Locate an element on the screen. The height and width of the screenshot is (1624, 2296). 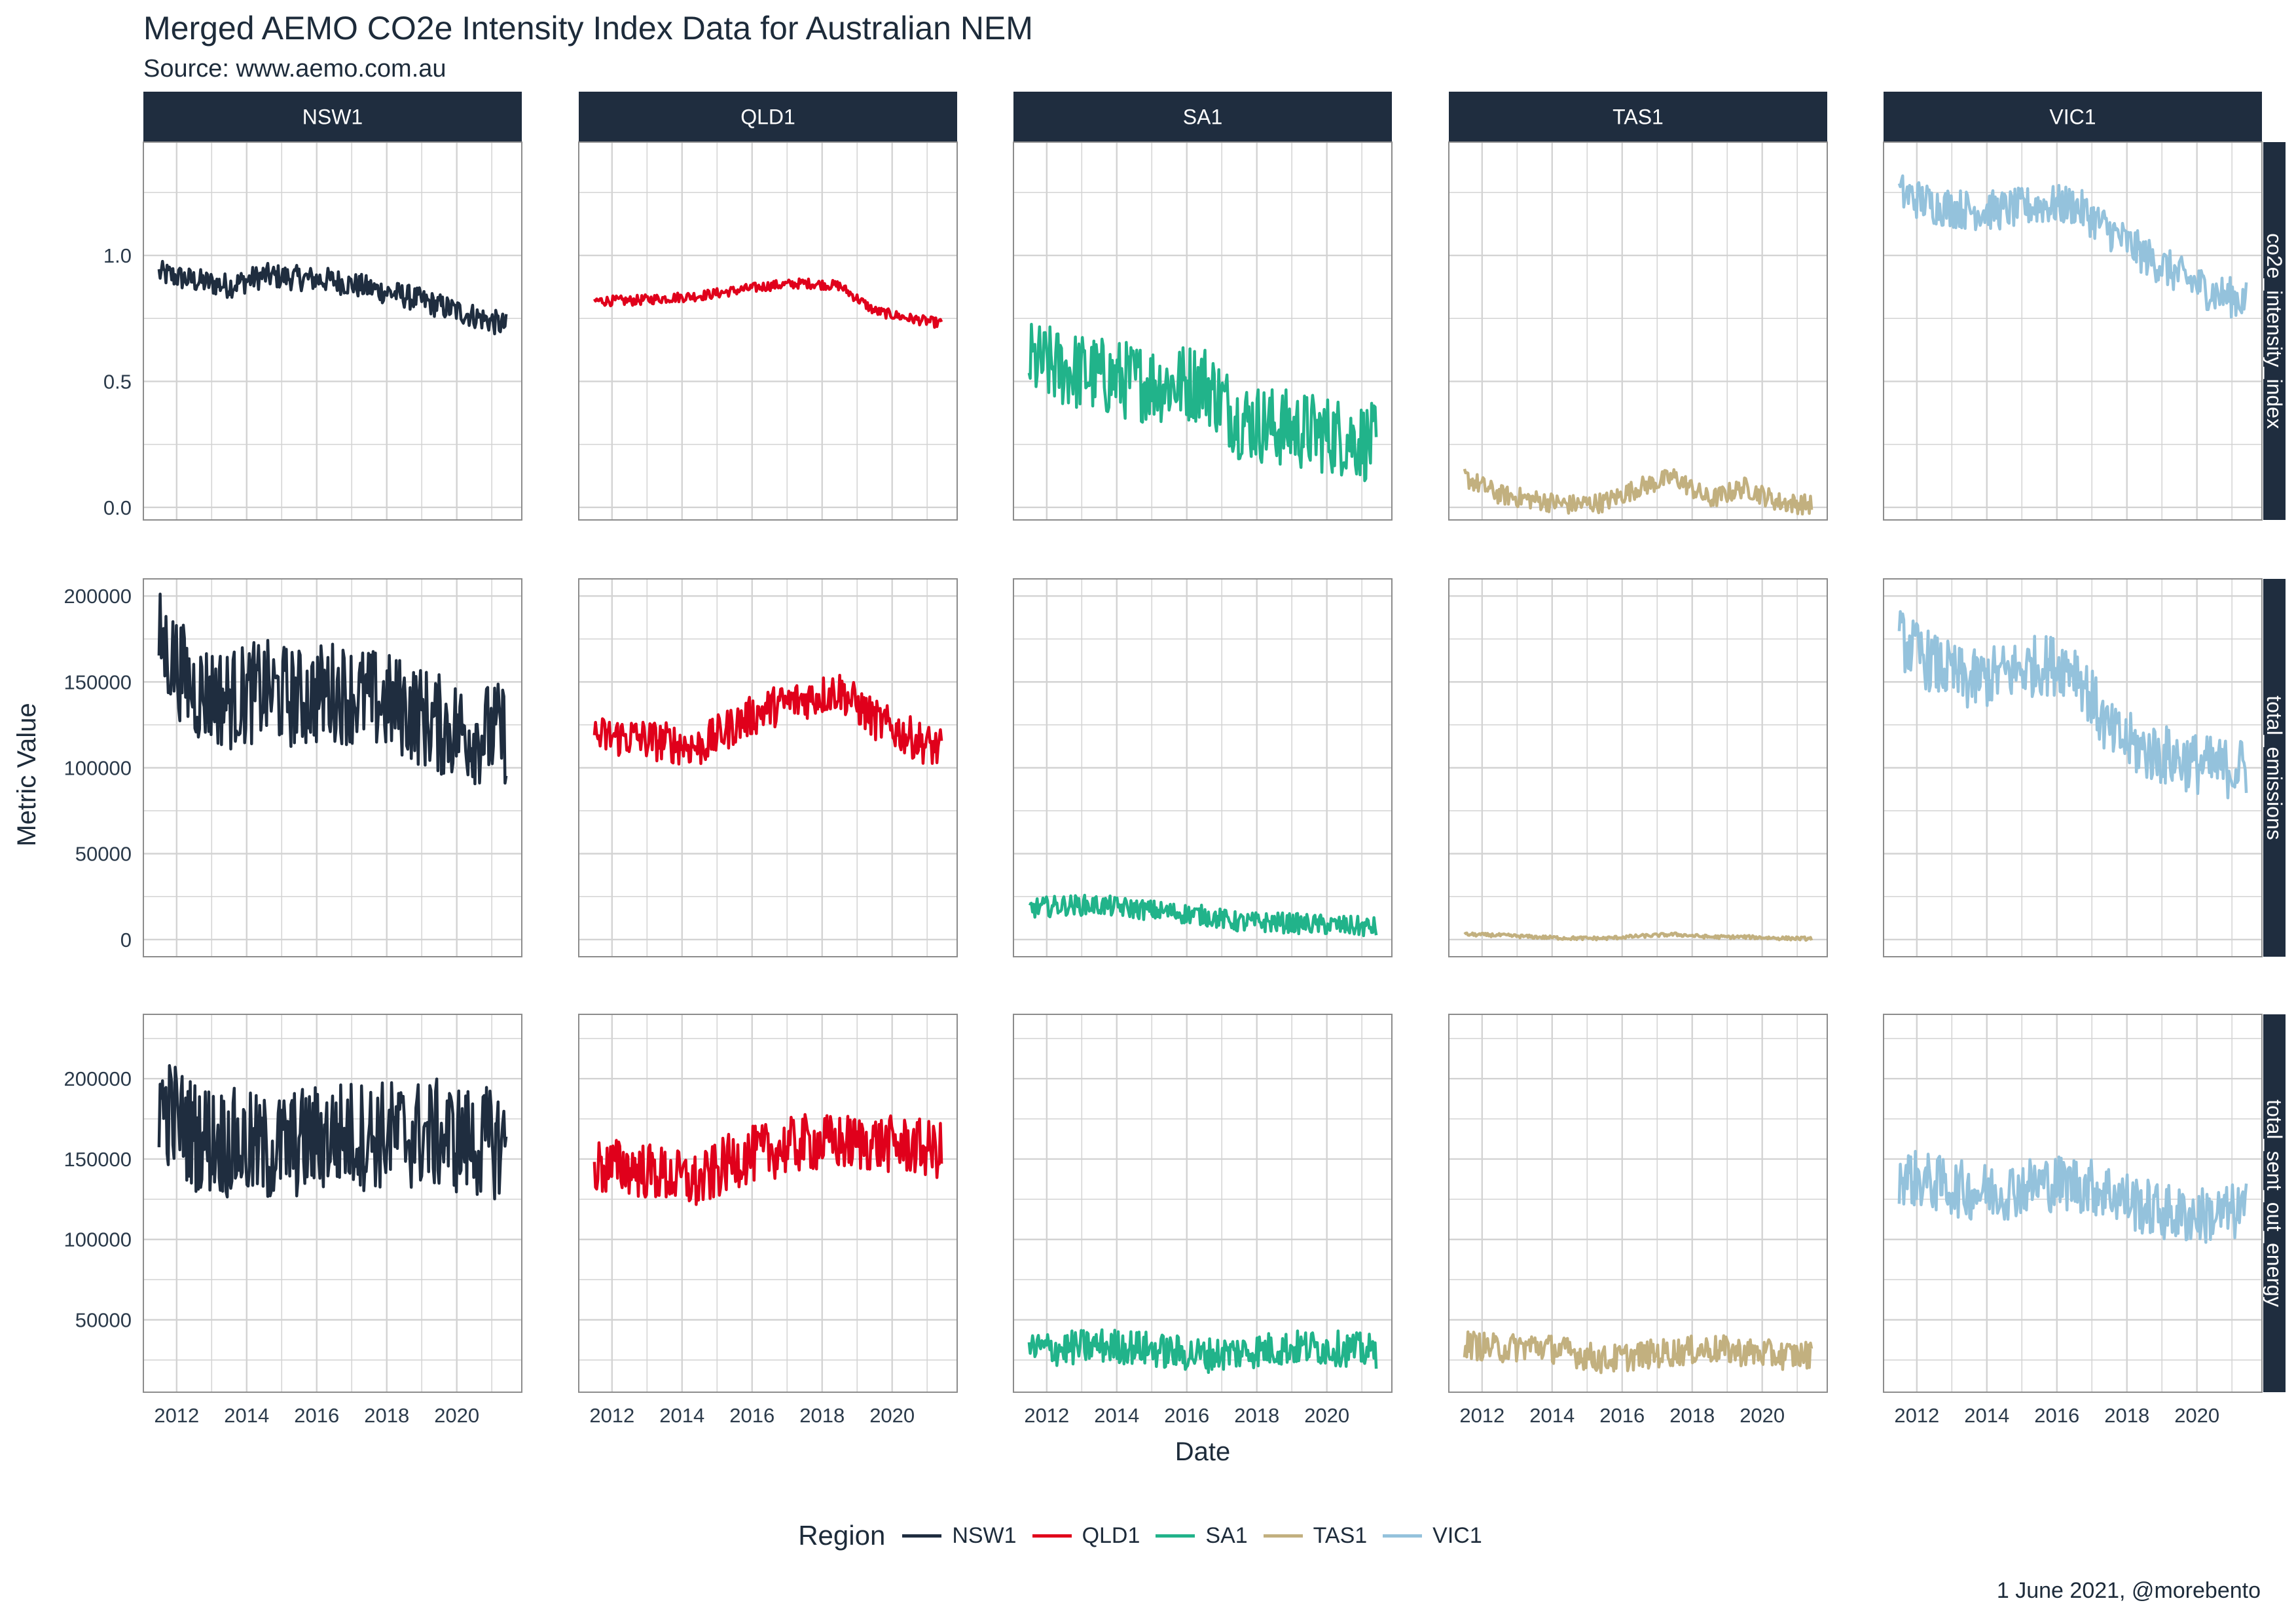
legend-item-tas1: TAS1 is located at coordinates (1315, 1535).